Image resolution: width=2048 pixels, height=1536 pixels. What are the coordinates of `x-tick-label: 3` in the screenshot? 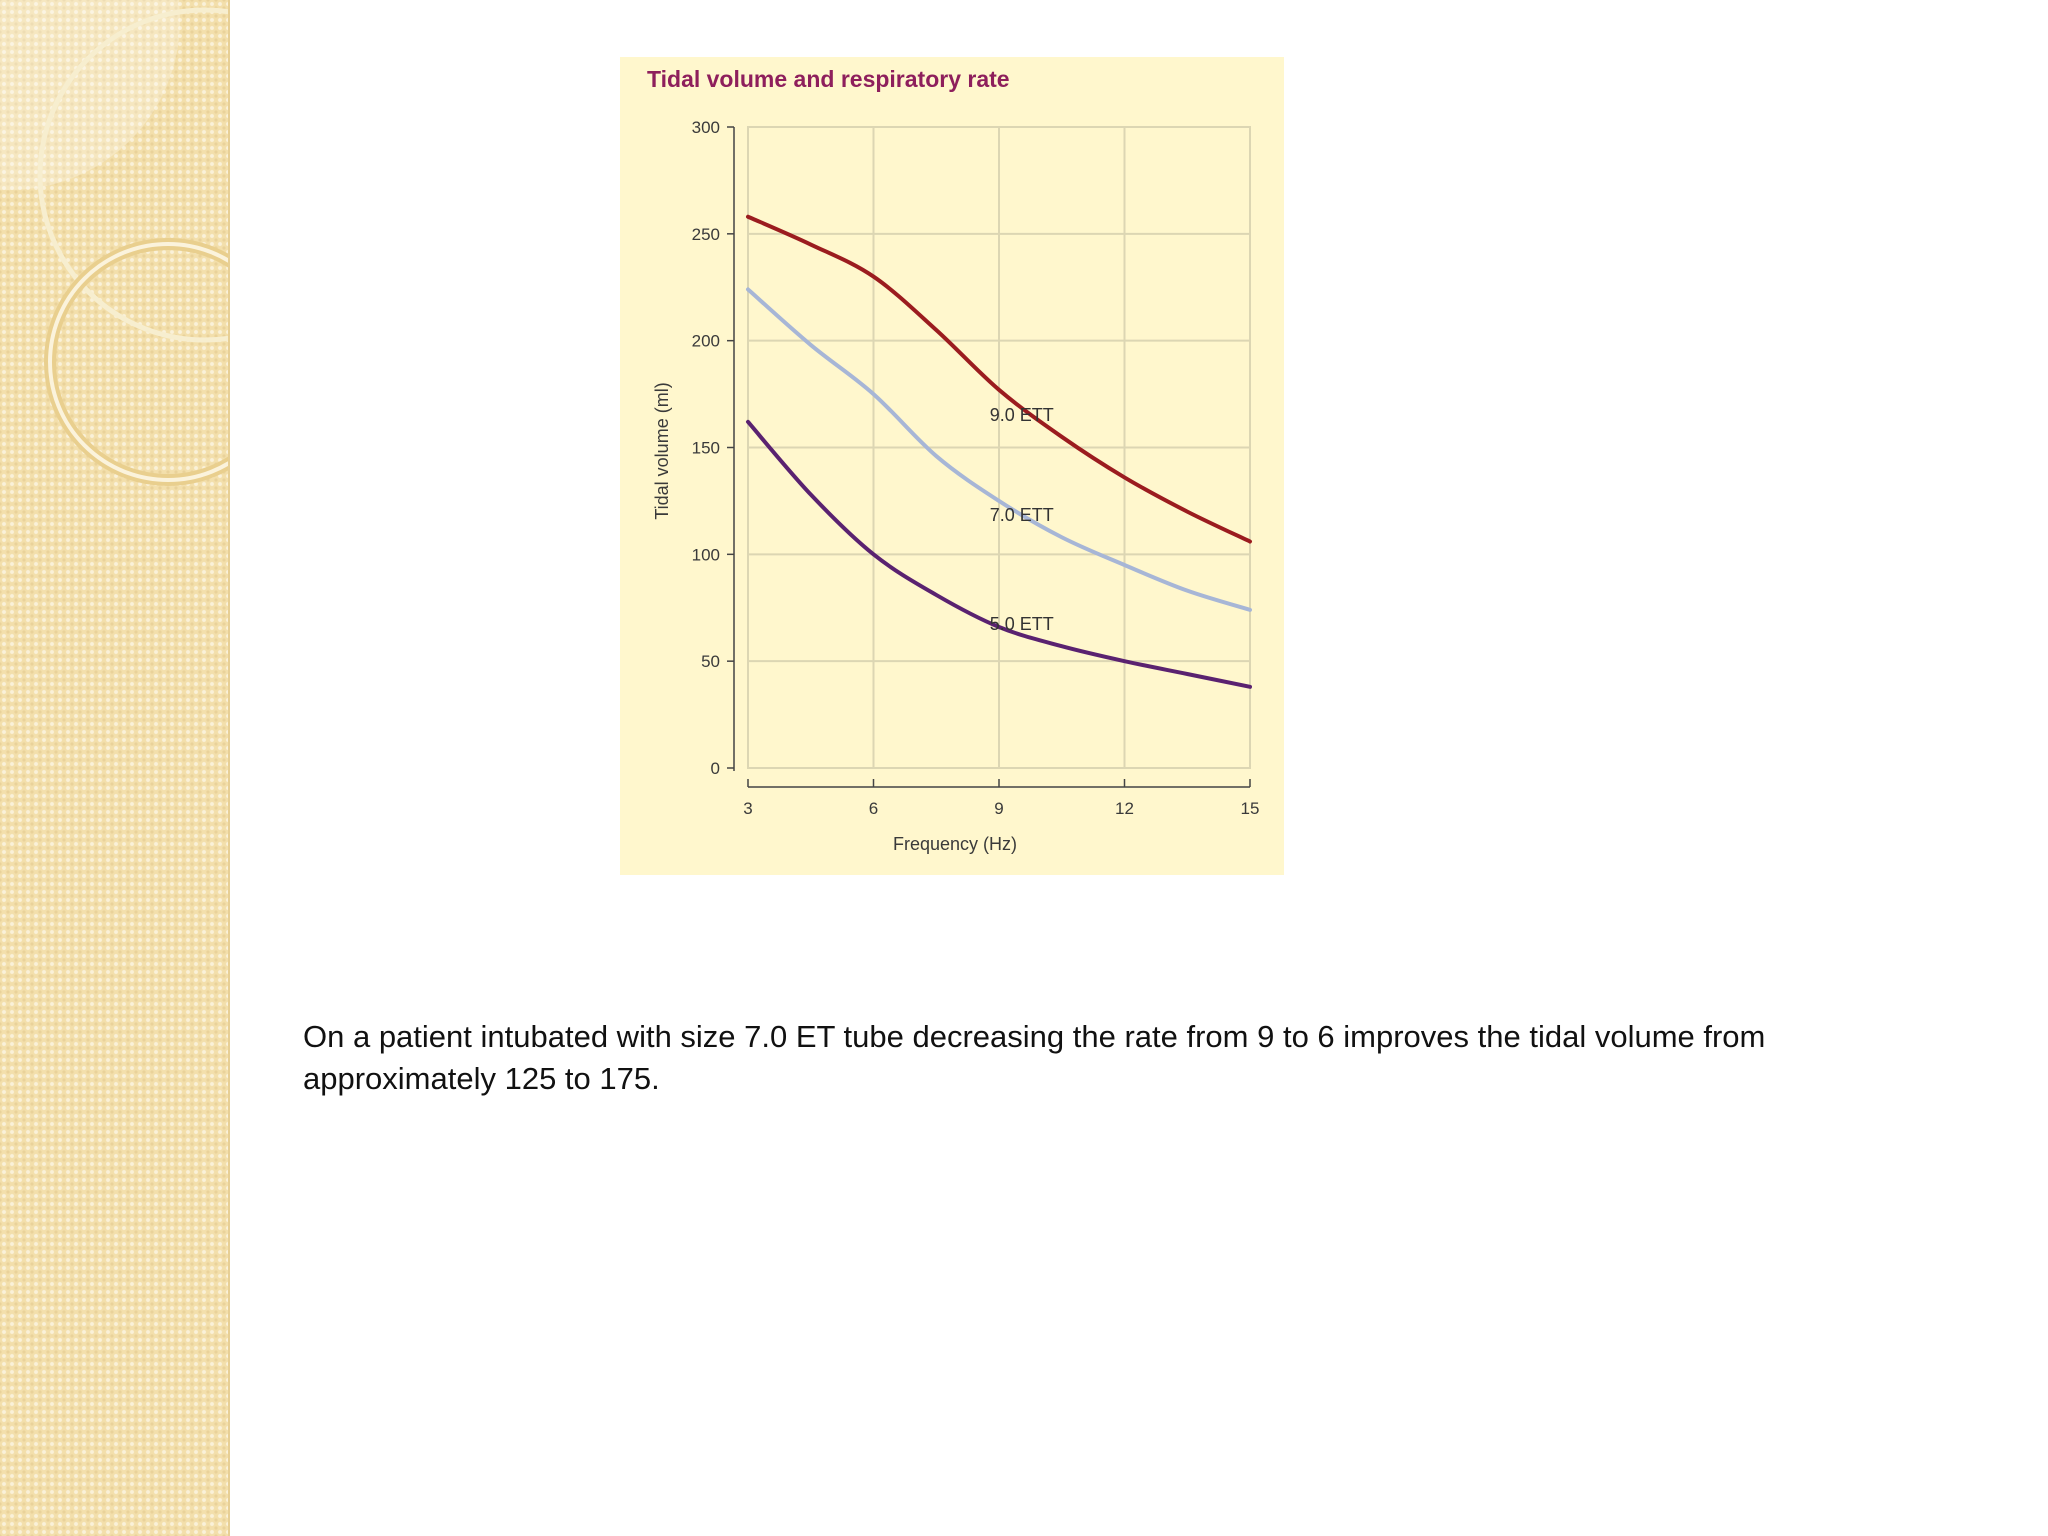 It's located at (747, 808).